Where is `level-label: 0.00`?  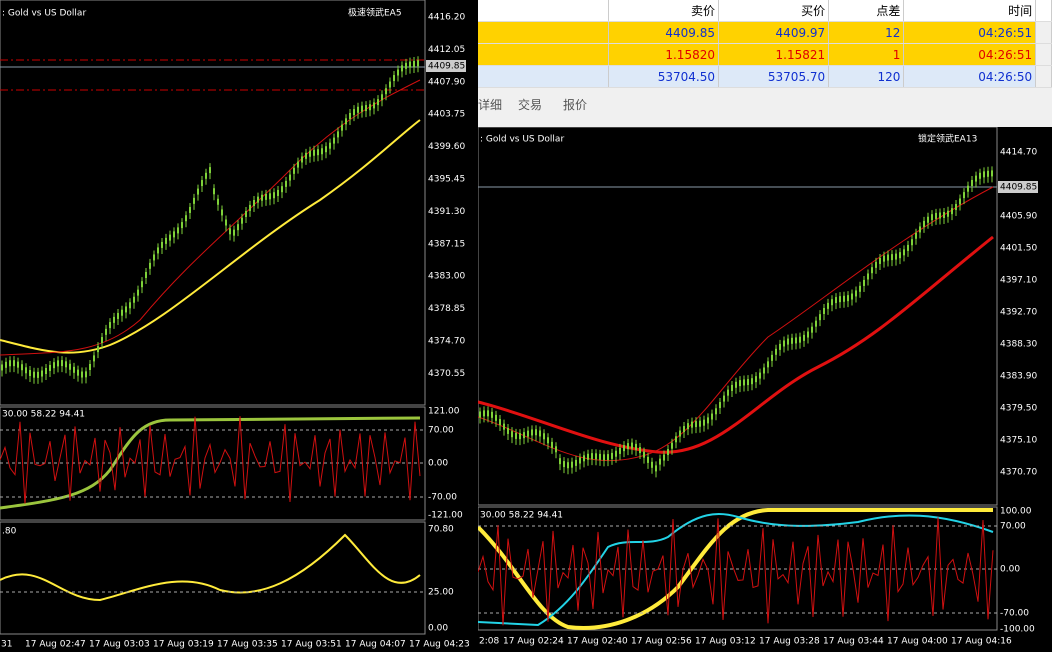 level-label: 0.00 is located at coordinates (438, 464).